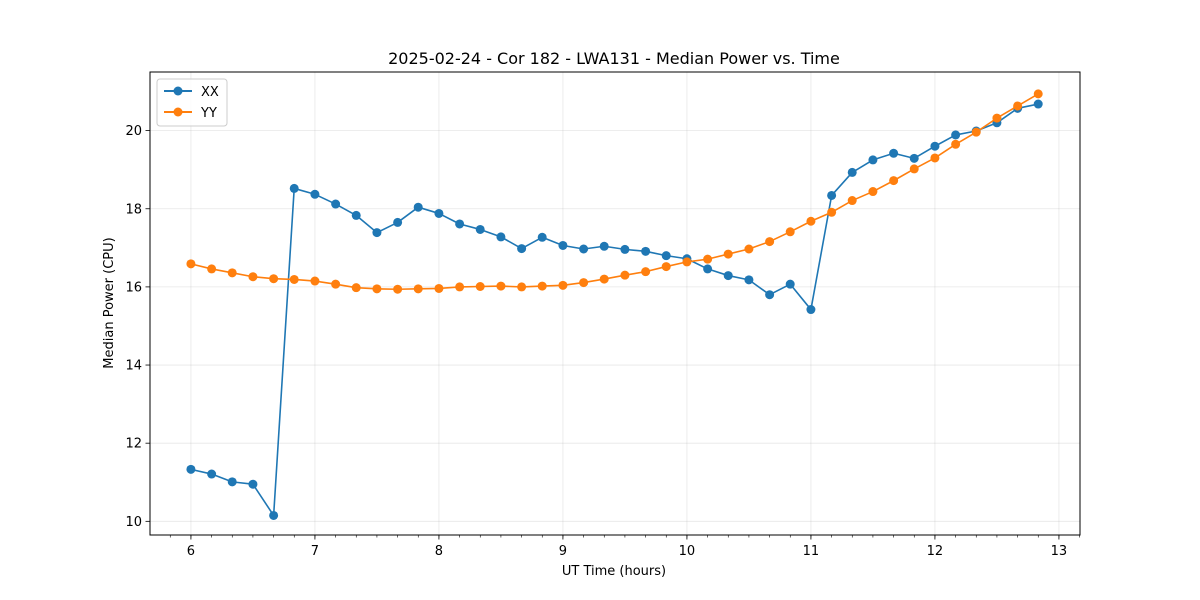  I want to click on x-axis-title: UT Time (hours), so click(614, 571).